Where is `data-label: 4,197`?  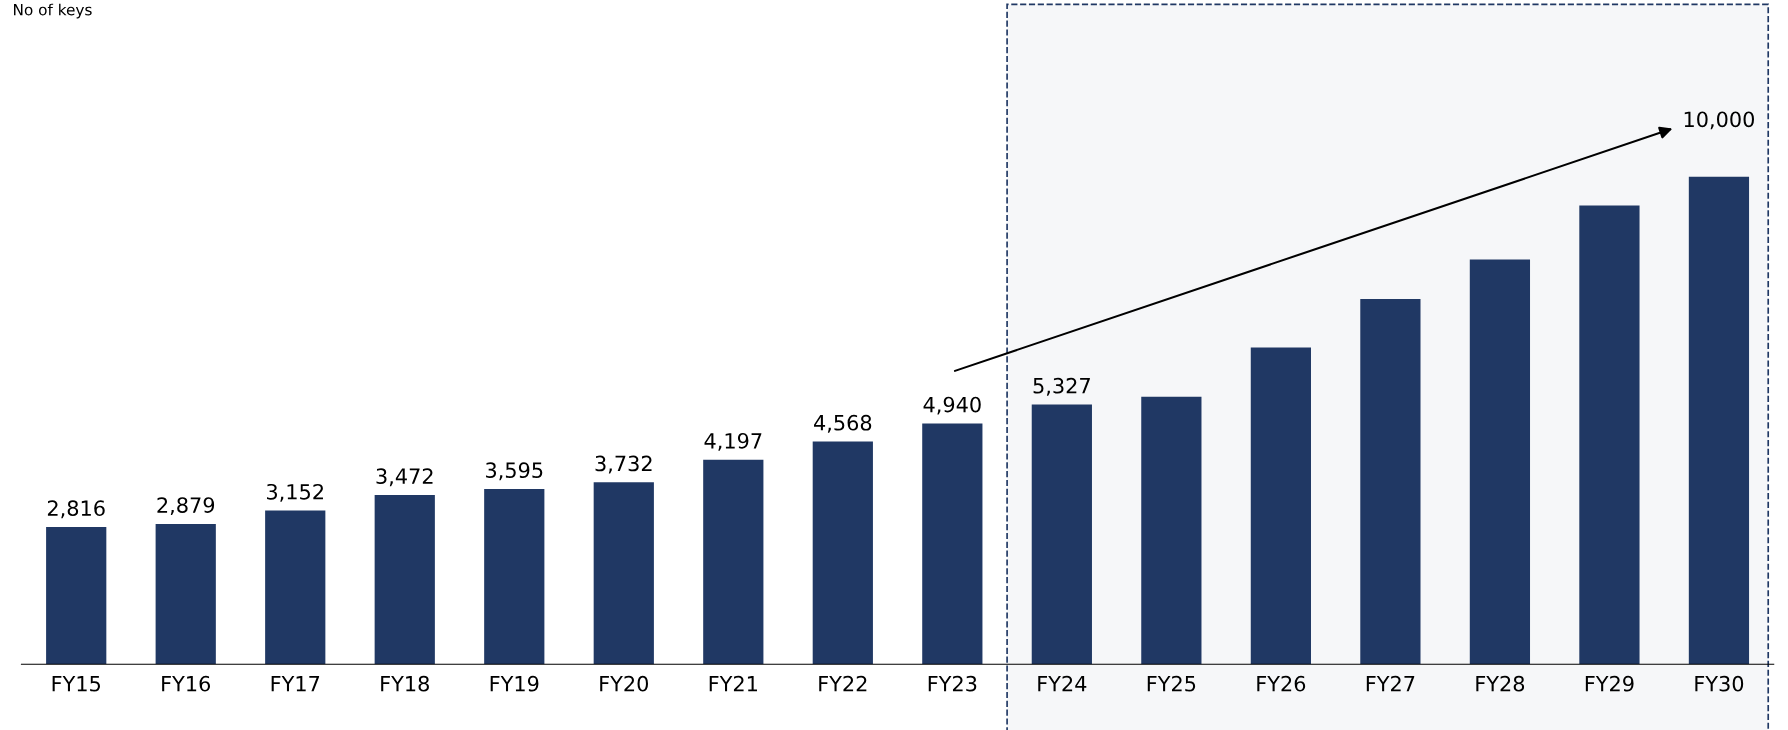 data-label: 4,197 is located at coordinates (733, 441).